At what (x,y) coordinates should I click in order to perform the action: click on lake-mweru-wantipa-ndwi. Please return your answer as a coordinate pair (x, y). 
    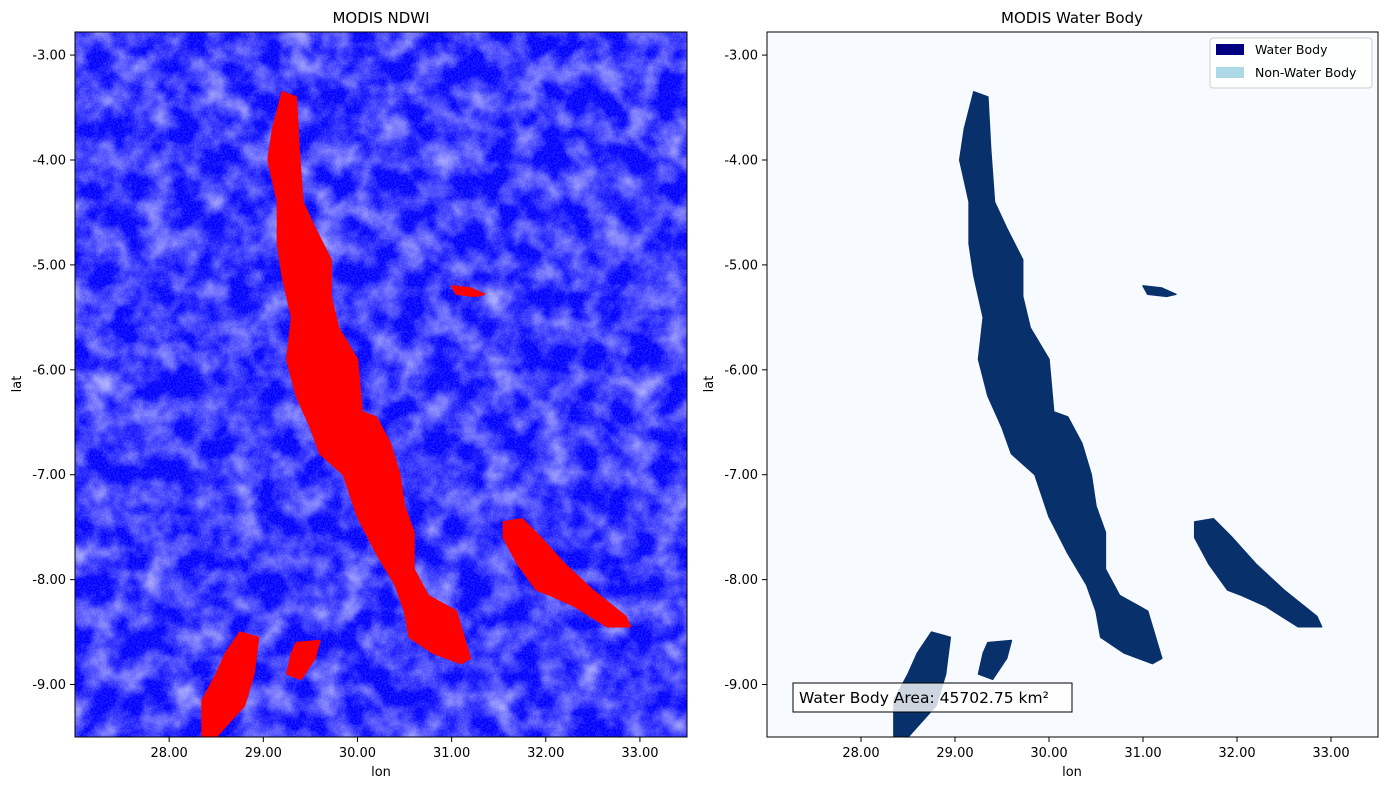
    Looking at the image, I should click on (303, 660).